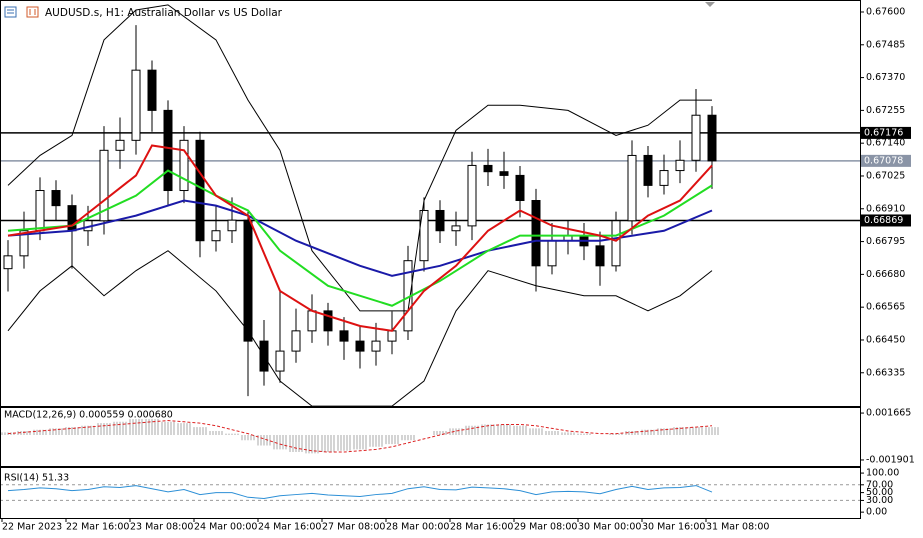 This screenshot has width=923, height=538. What do you see at coordinates (417, 527) in the screenshot?
I see `x-tick-label: 28 Mar 00:00` at bounding box center [417, 527].